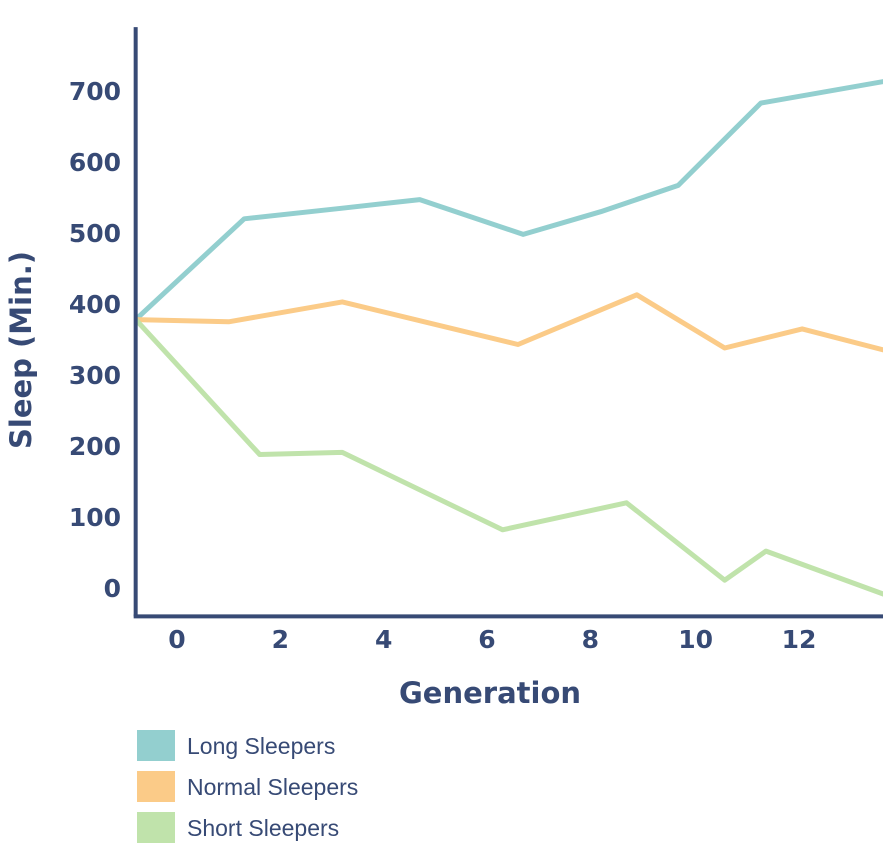  Describe the element at coordinates (280, 639) in the screenshot. I see `x-tick-label: 2` at that location.